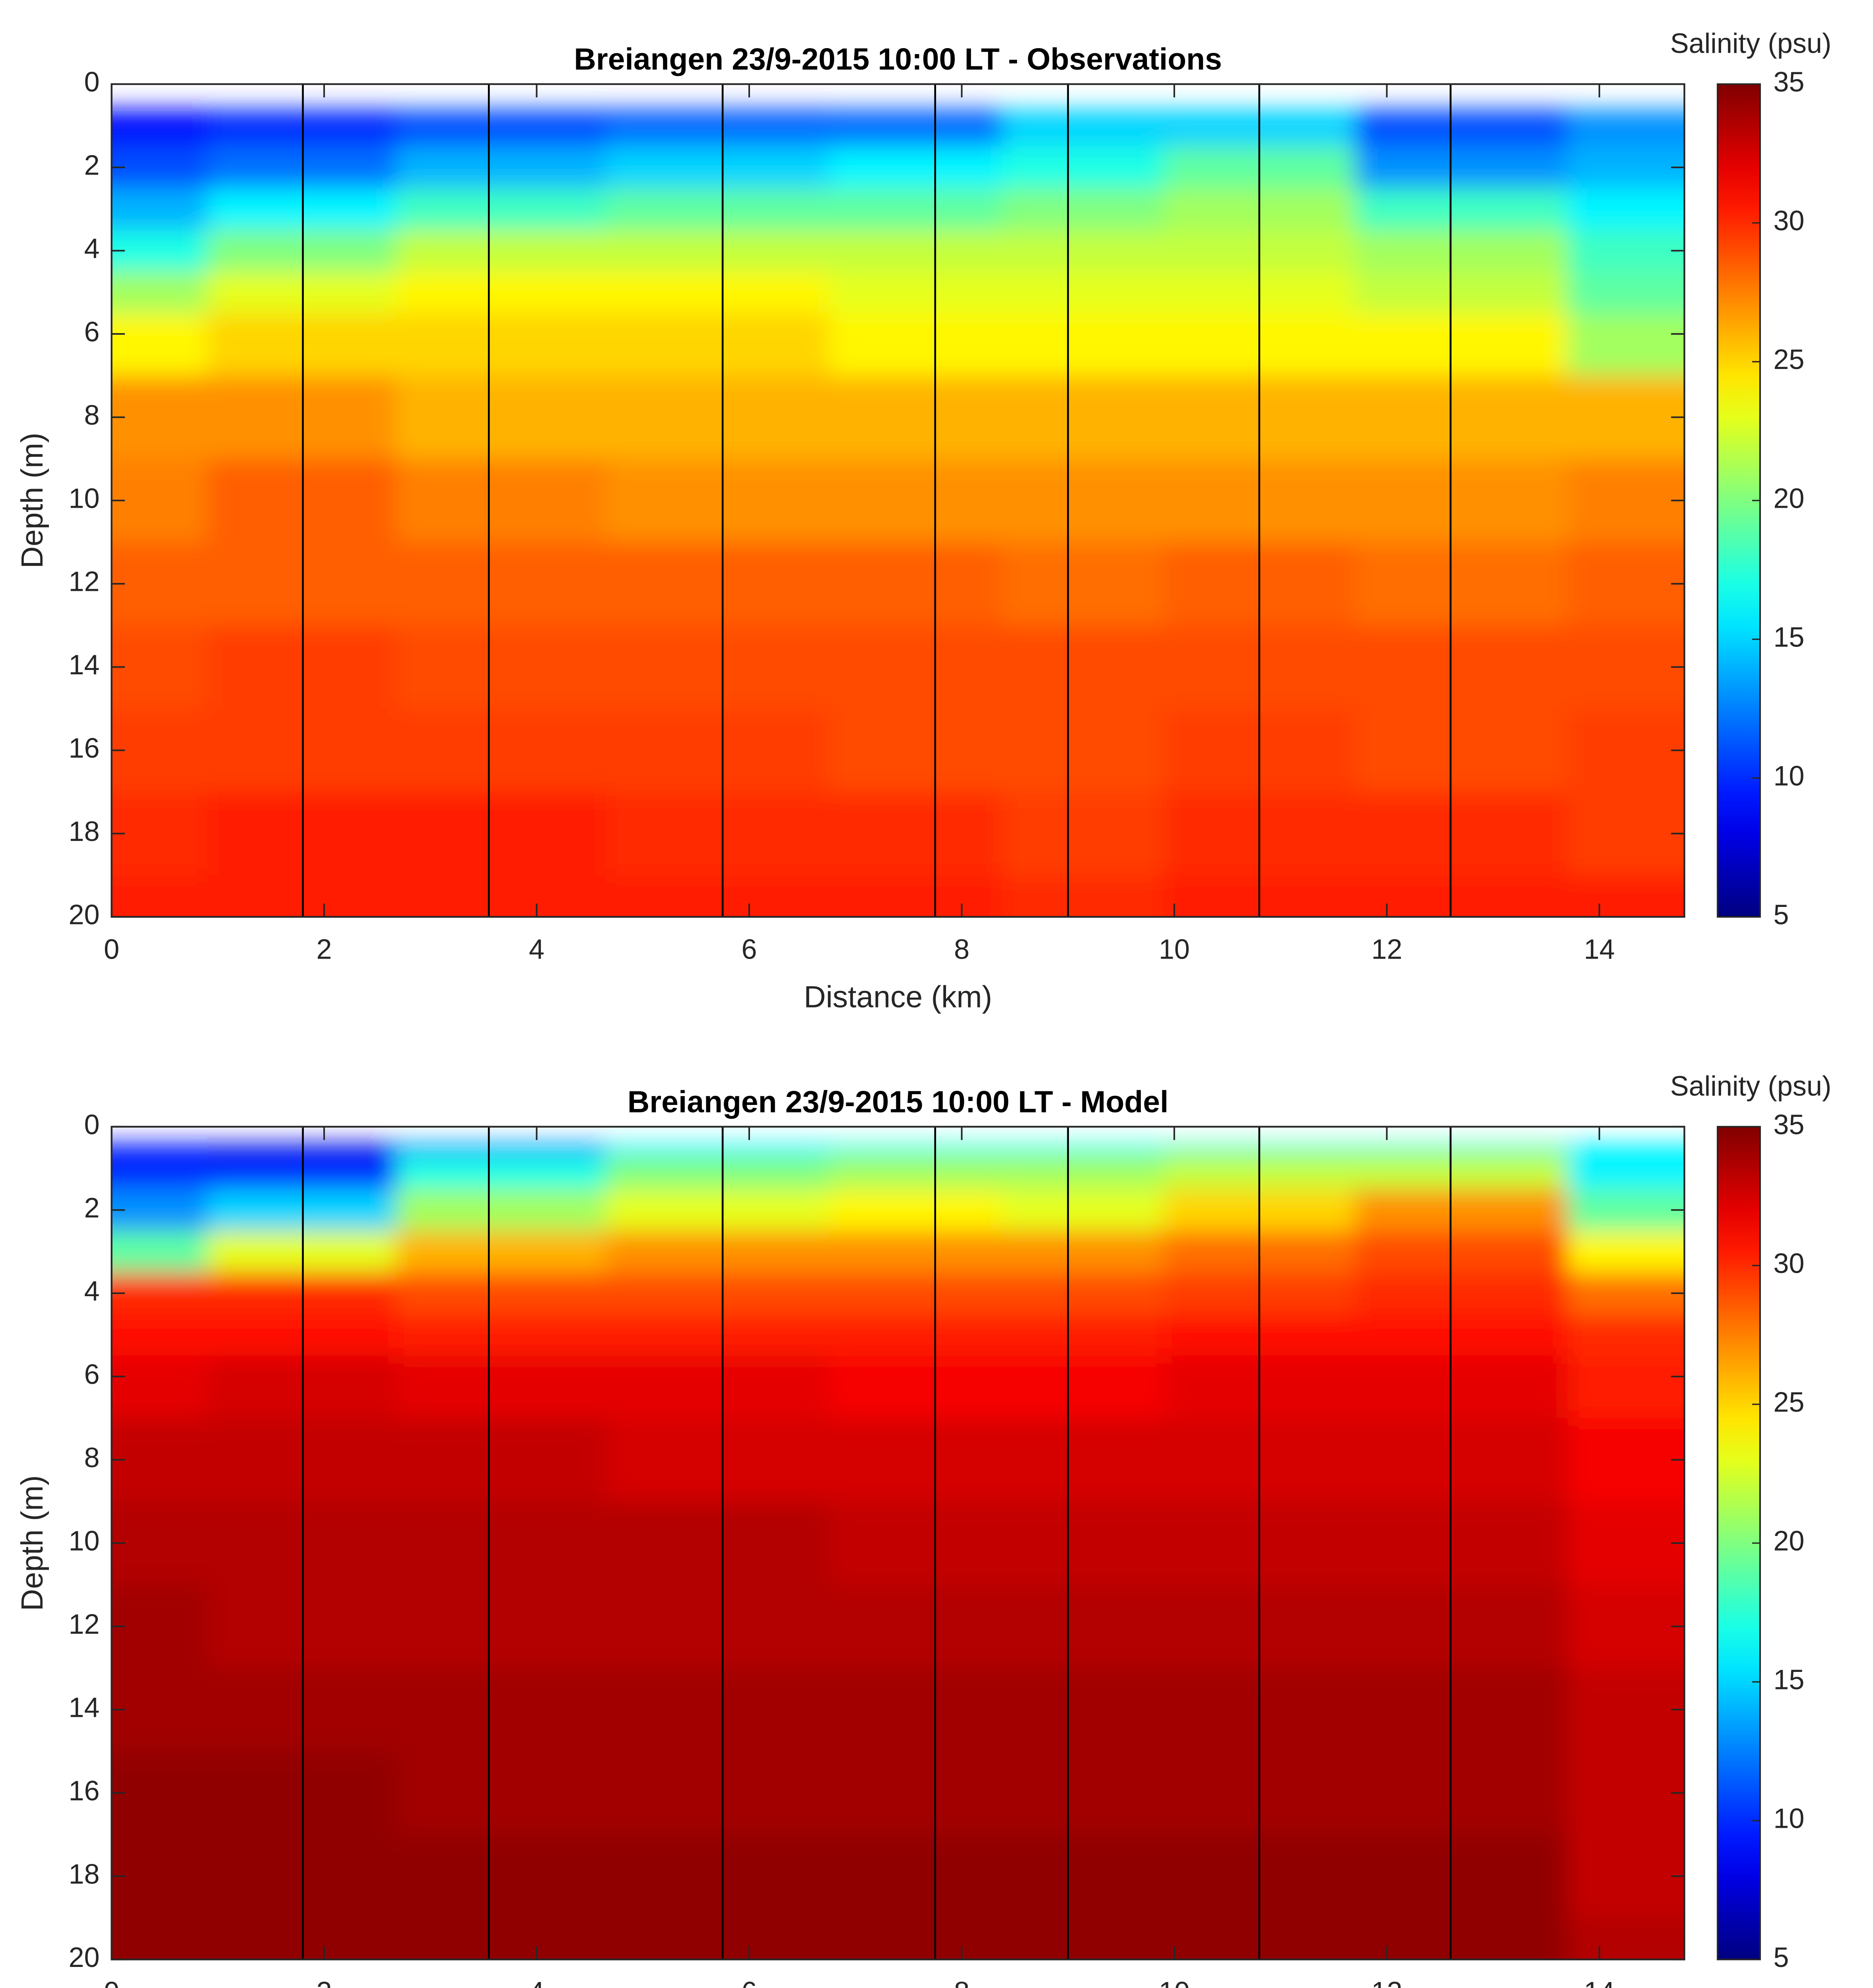  Describe the element at coordinates (749, 1982) in the screenshot. I see `x-tick-label: 6` at that location.